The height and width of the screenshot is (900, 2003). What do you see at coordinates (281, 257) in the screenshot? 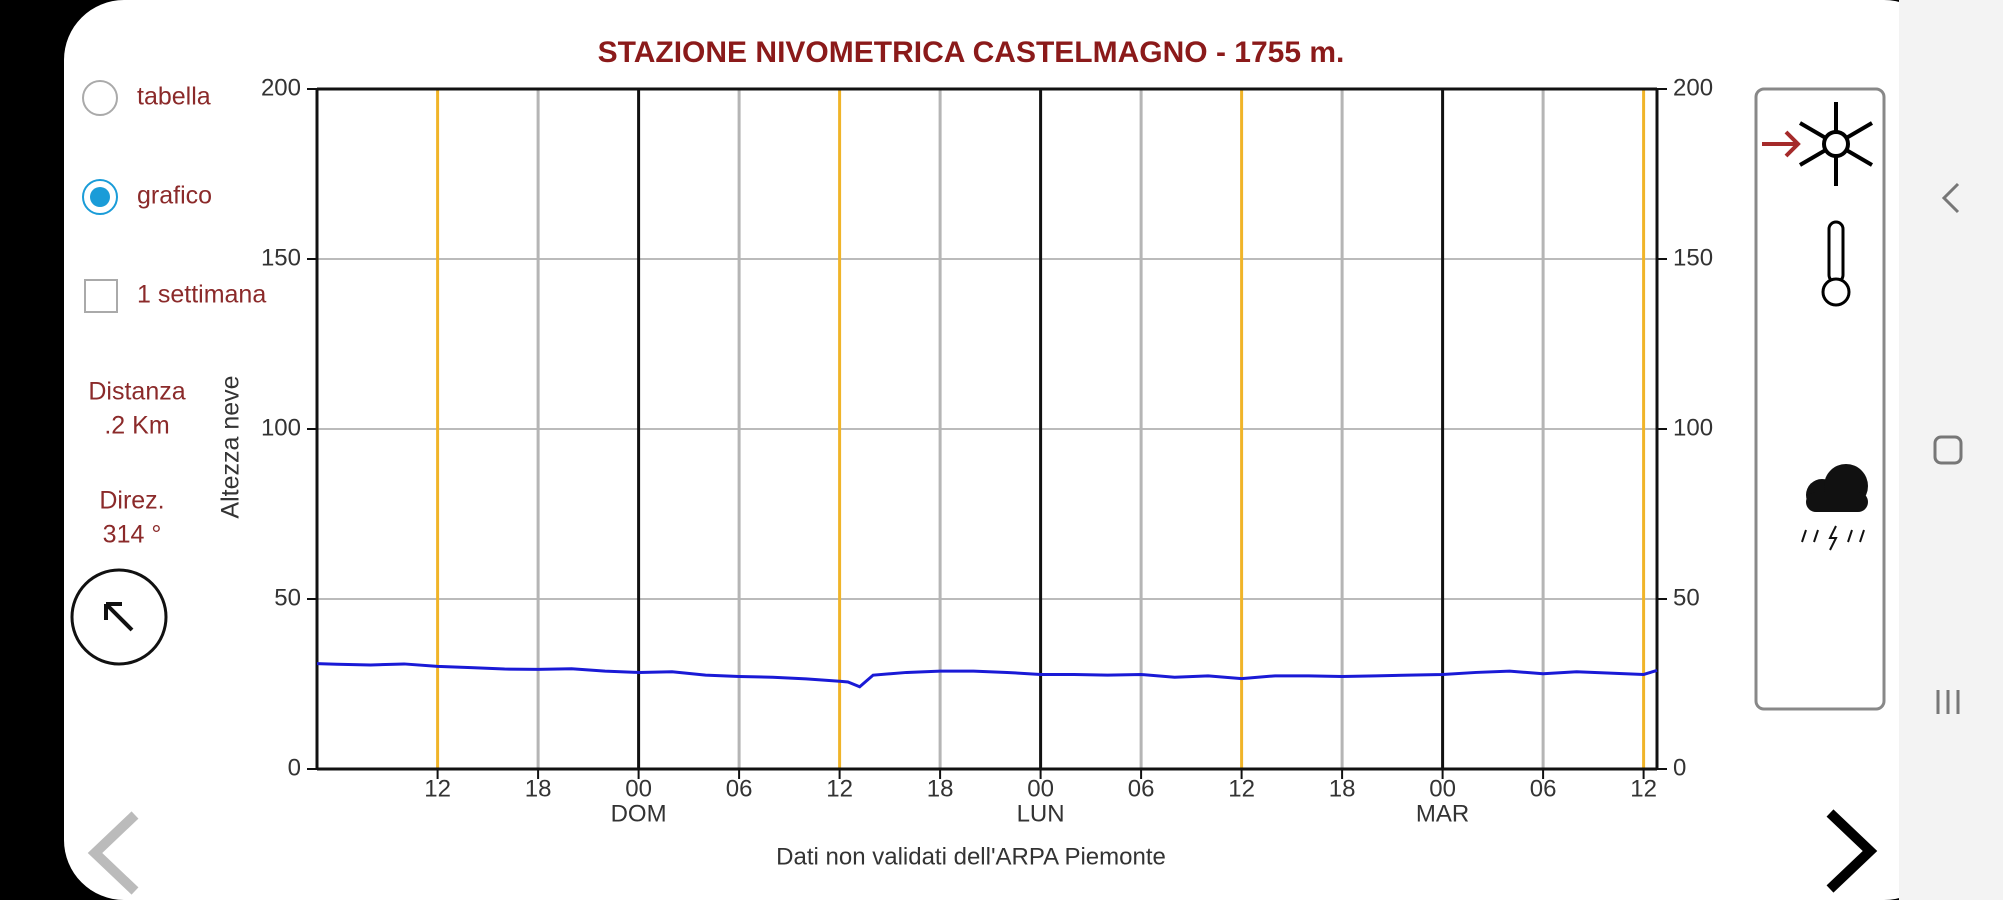
I see `y-tick-label: 150` at bounding box center [281, 257].